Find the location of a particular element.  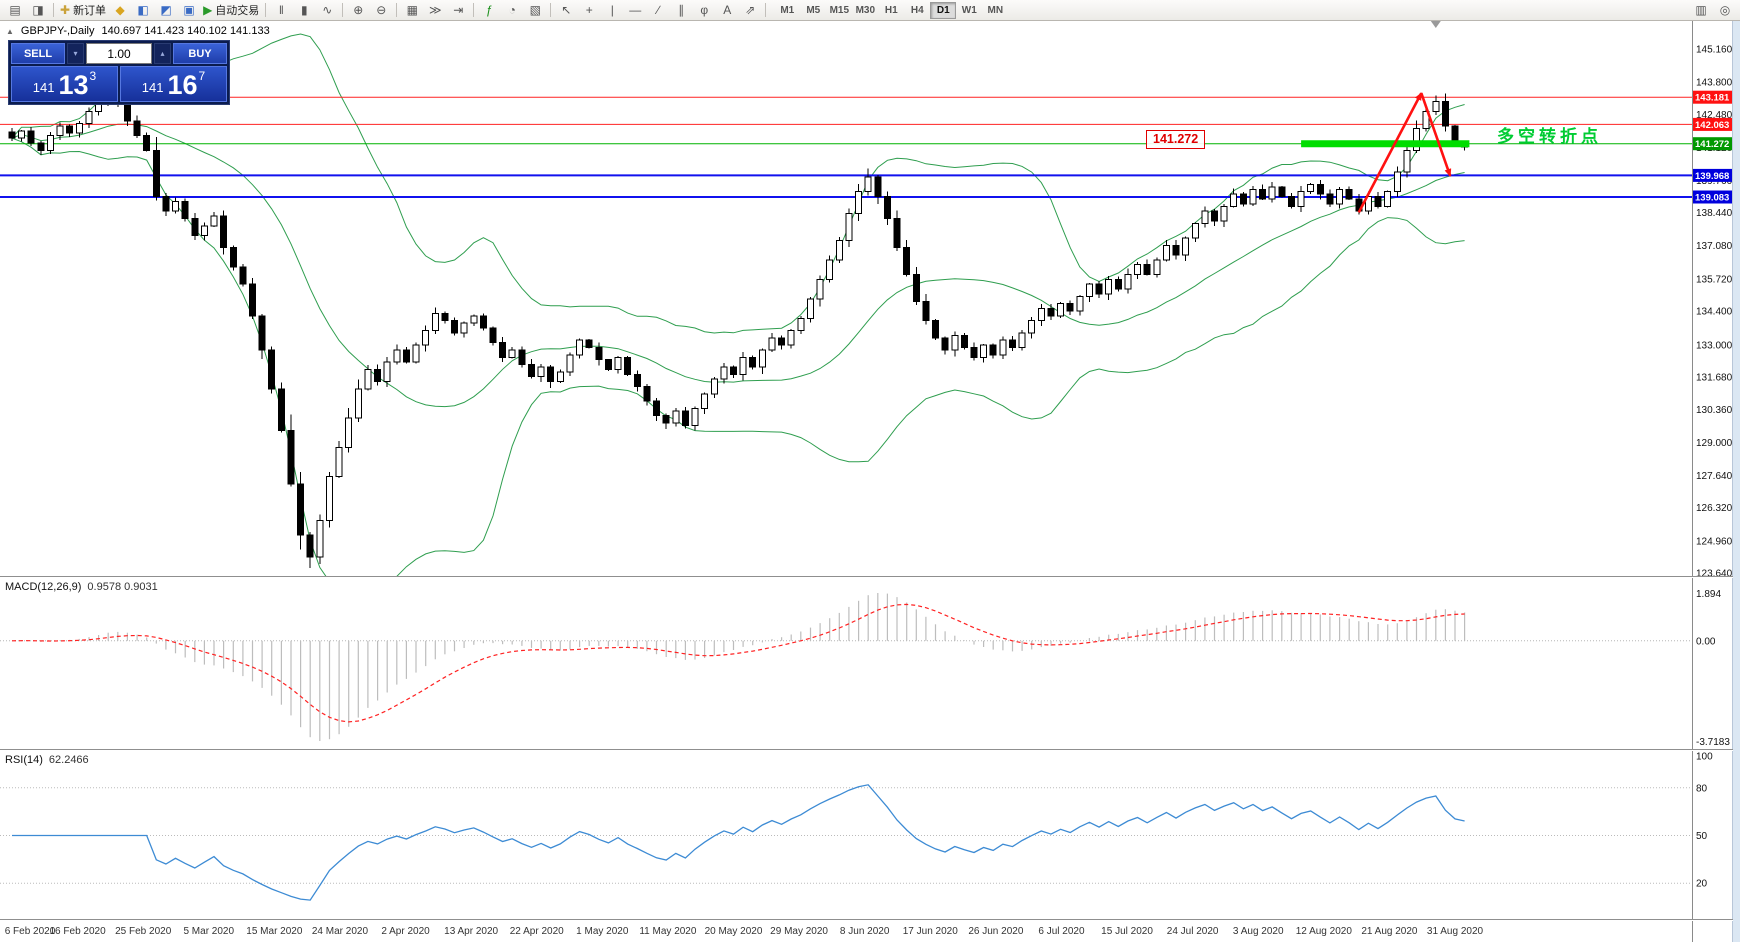

timeframe-m1: M1 is located at coordinates (787, 10).